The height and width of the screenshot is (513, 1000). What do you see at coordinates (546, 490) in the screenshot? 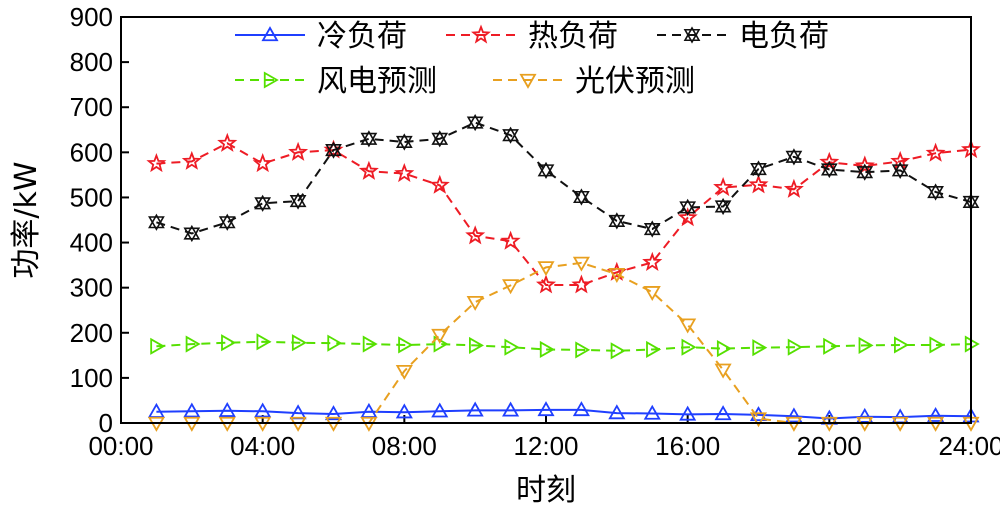
I see `x-axis-title: 时刻` at bounding box center [546, 490].